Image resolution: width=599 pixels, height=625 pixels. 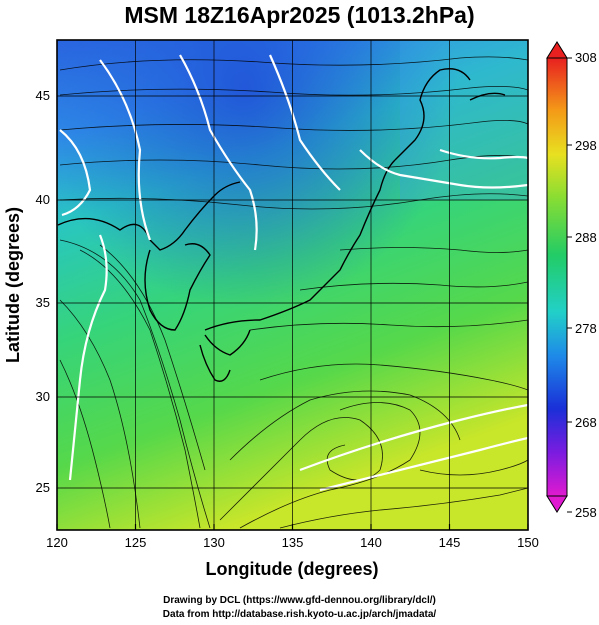 What do you see at coordinates (586, 328) in the screenshot?
I see `colorbar-tick-label: 278` at bounding box center [586, 328].